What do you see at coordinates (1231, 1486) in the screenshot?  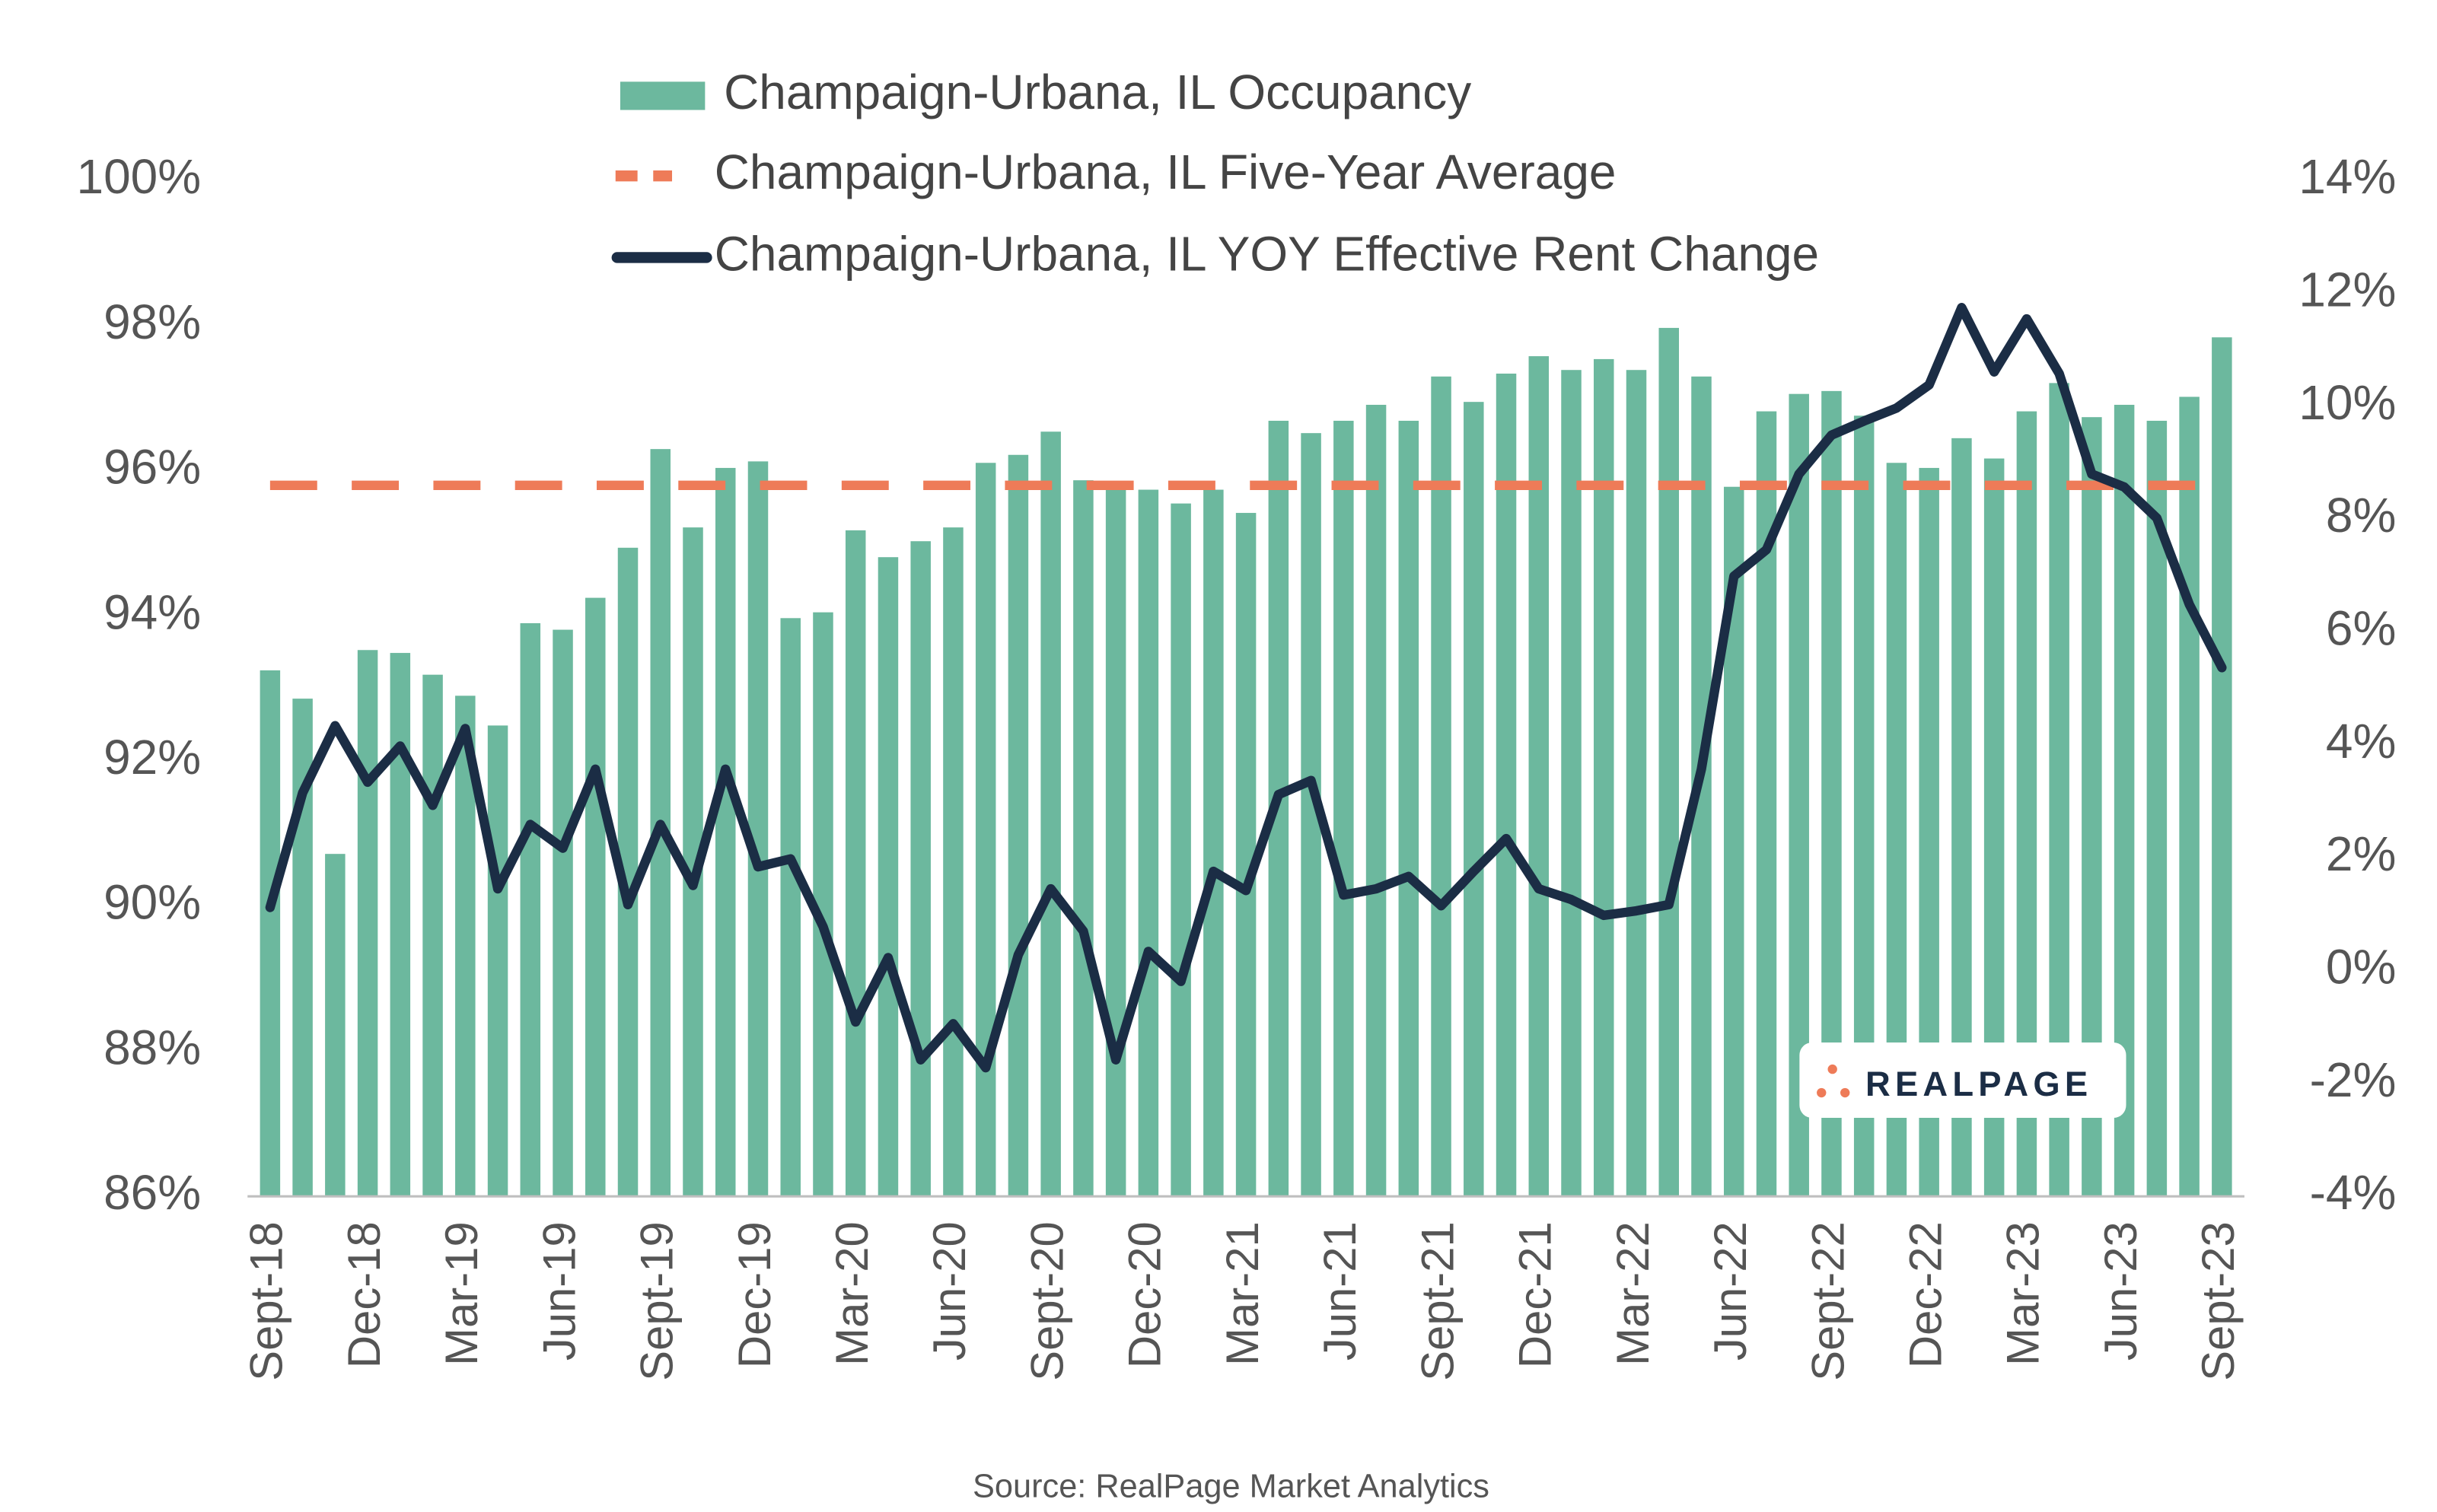 I see `source: Source: RealPage Market Analytics` at bounding box center [1231, 1486].